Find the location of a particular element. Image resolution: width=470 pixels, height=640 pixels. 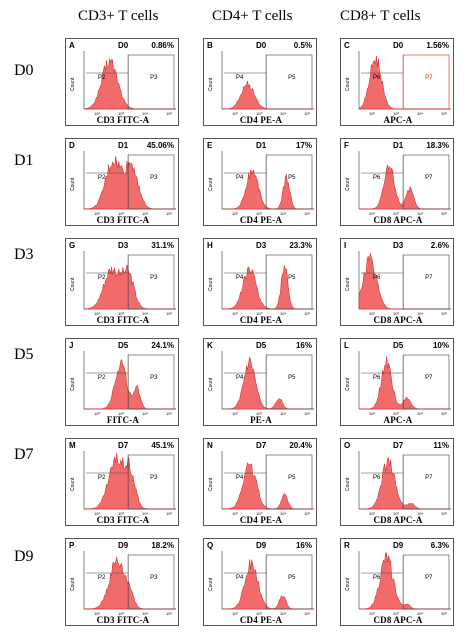

x-axis-label: CD8 APC-A is located at coordinates (398, 620).